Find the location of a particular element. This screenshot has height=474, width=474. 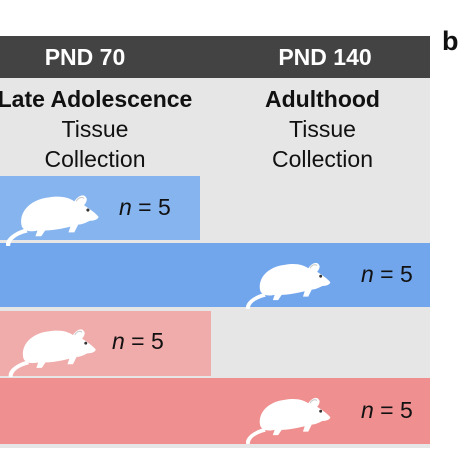

header-pnd70: PND 70 is located at coordinates (85, 57).